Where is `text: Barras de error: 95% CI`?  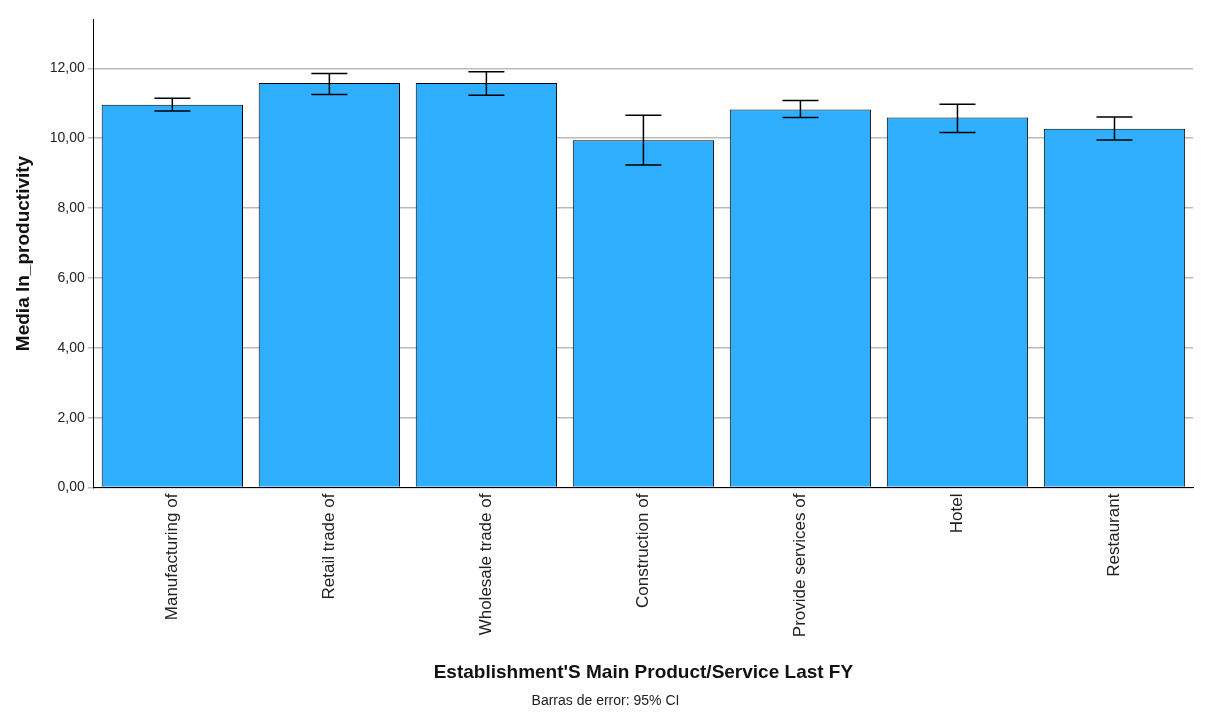 text: Barras de error: 95% CI is located at coordinates (605, 700).